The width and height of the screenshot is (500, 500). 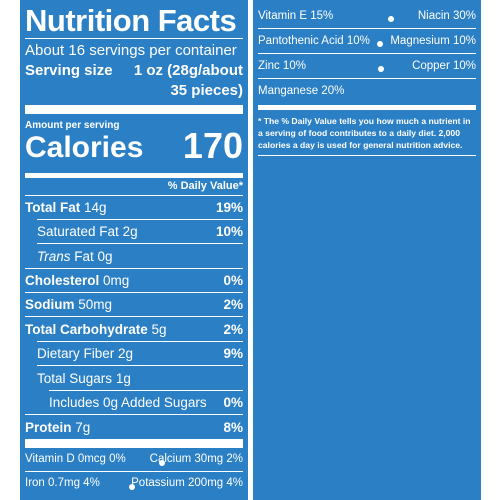 I want to click on nutrient-row-total-sugars: Total Sugars 1g, so click(x=84, y=378).